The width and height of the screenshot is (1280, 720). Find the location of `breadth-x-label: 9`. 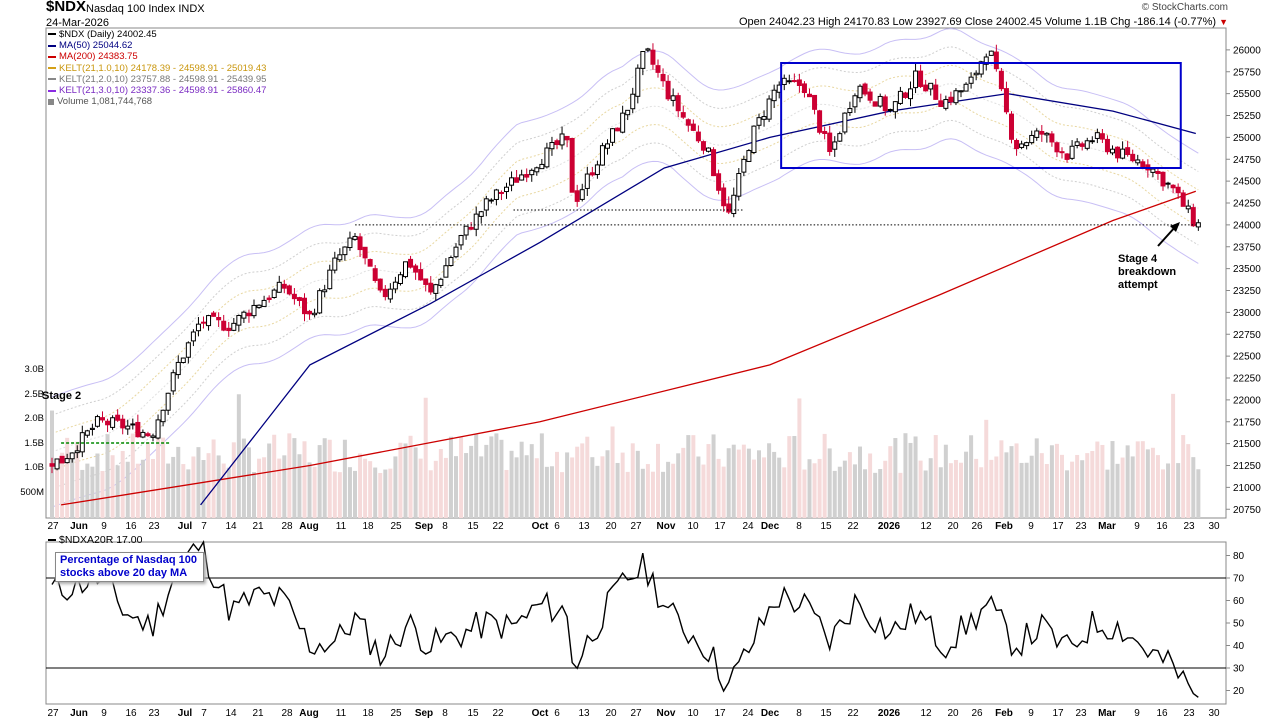

breadth-x-label: 9 is located at coordinates (104, 713).